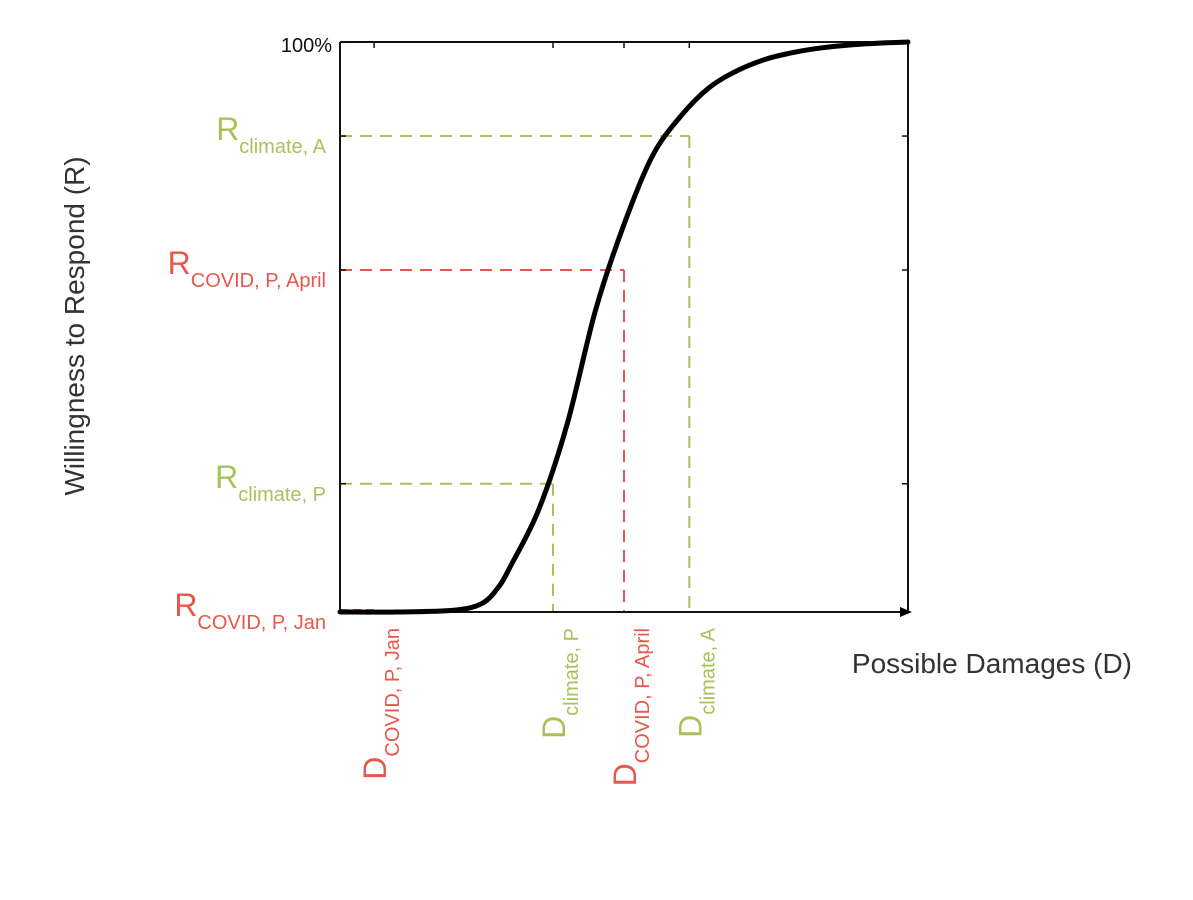 Image resolution: width=1193 pixels, height=900 pixels. I want to click on x-label-subscript: COVID, P, April, so click(643, 695).